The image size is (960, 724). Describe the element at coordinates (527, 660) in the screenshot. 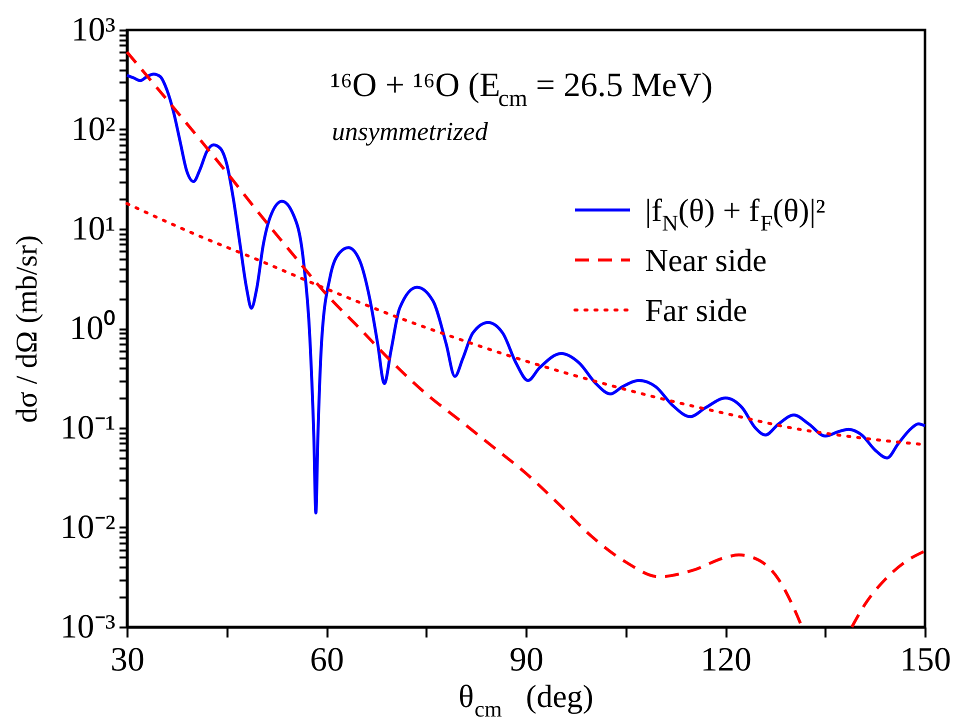

I see `x-tick-label: 90` at that location.